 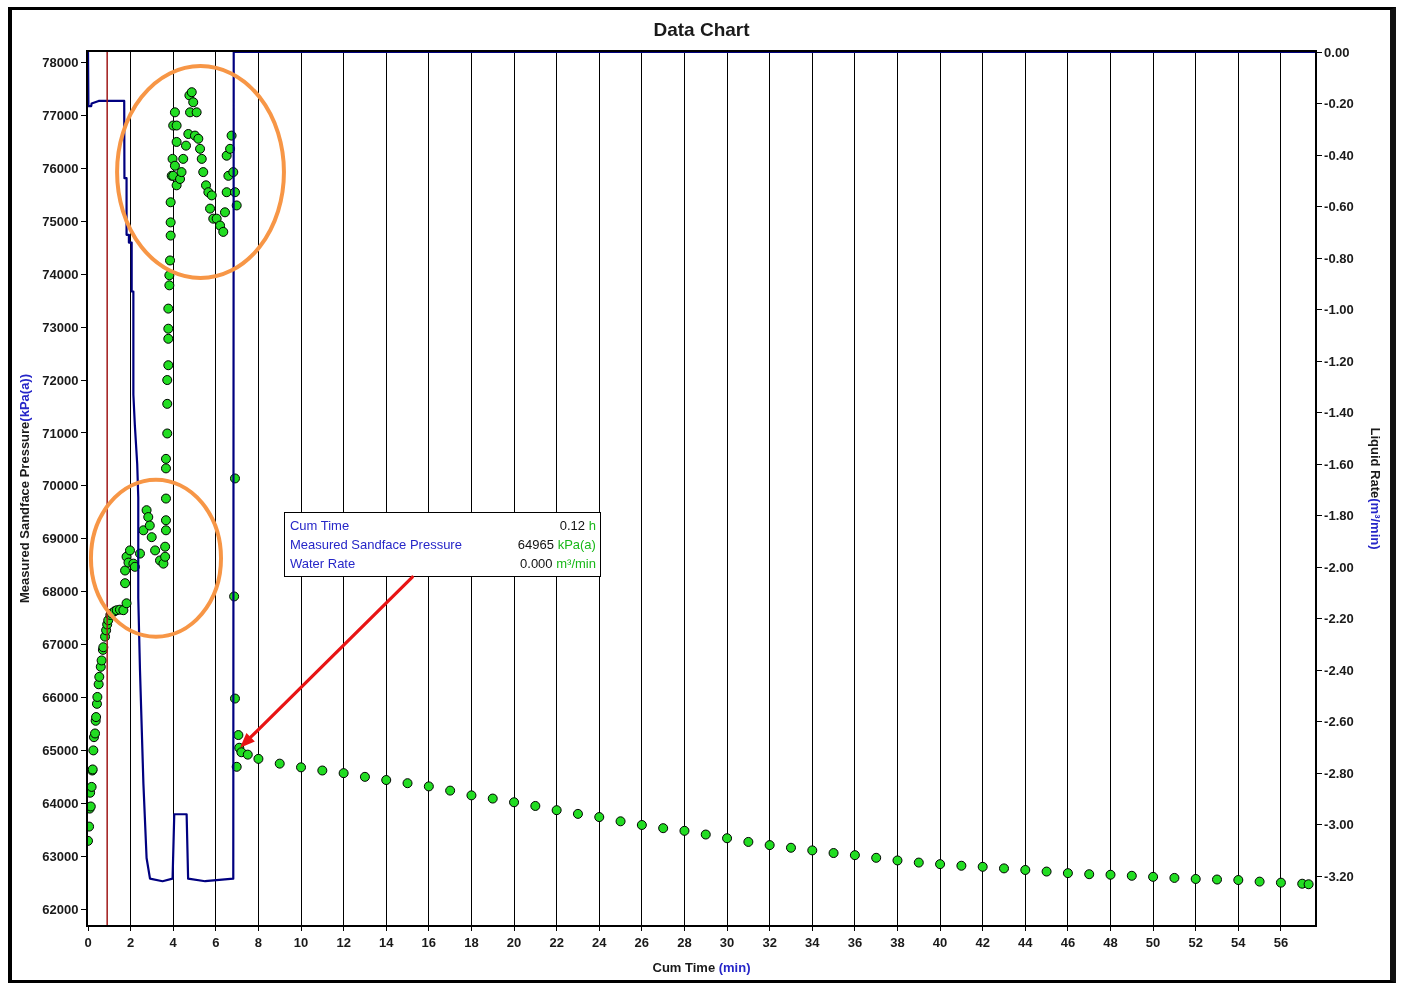 What do you see at coordinates (216, 942) in the screenshot?
I see `x-tick-label: 6` at bounding box center [216, 942].